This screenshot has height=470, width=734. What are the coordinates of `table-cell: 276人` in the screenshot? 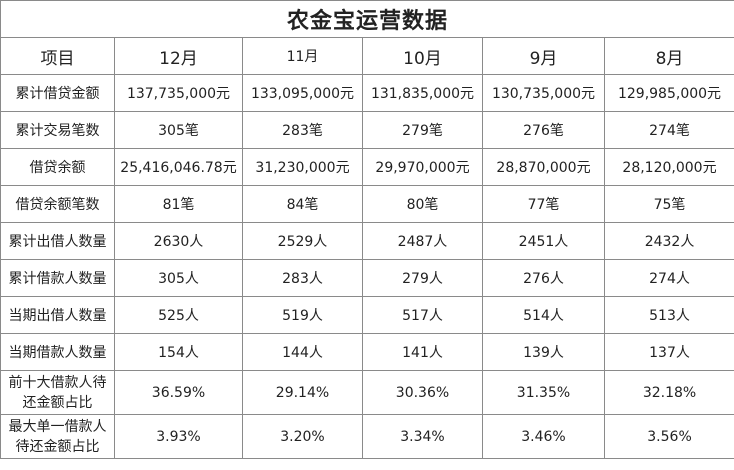 It's located at (543, 278).